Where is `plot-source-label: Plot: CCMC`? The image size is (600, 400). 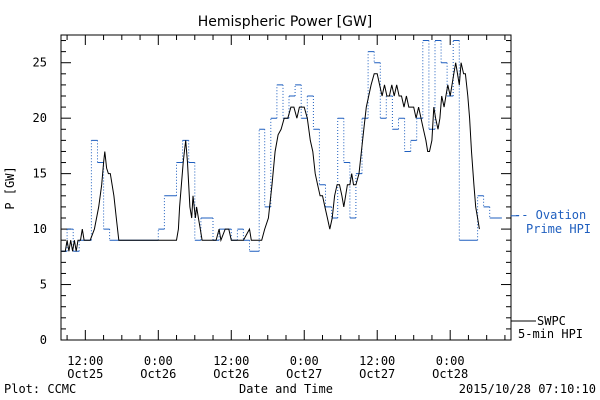
plot-source-label: Plot: CCMC is located at coordinates (40, 389).